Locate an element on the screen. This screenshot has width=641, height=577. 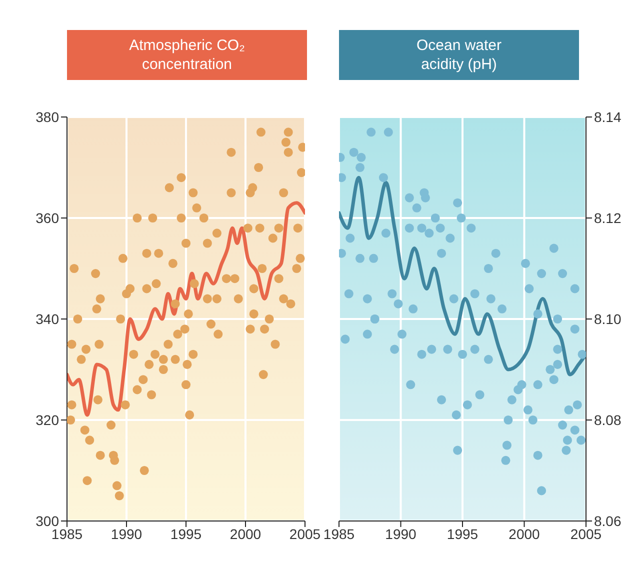
line-series is located at coordinates (186, 309).